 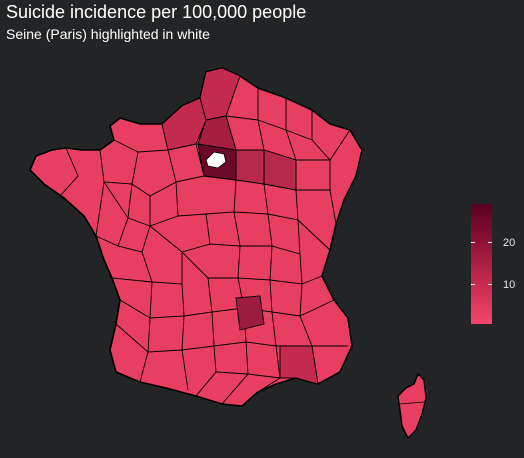 I want to click on legend-label-20: 20, so click(x=509, y=243).